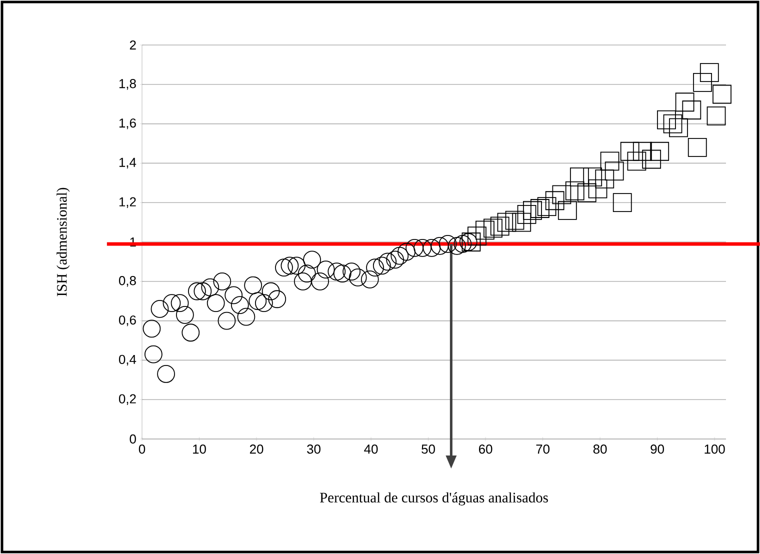 The image size is (760, 554). I want to click on x-axis-title: Percentual de cursos d'águas analisados, so click(434, 499).